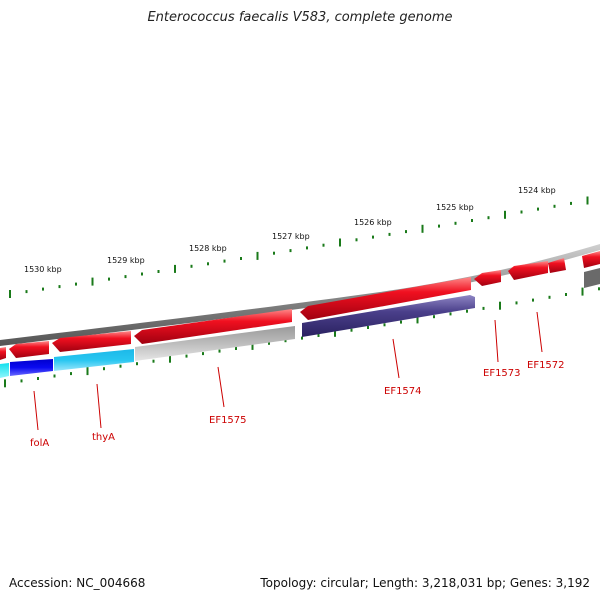 The image size is (600, 600). Describe the element at coordinates (546, 365) in the screenshot. I see `gene-label-EF1572: EF1572` at that location.